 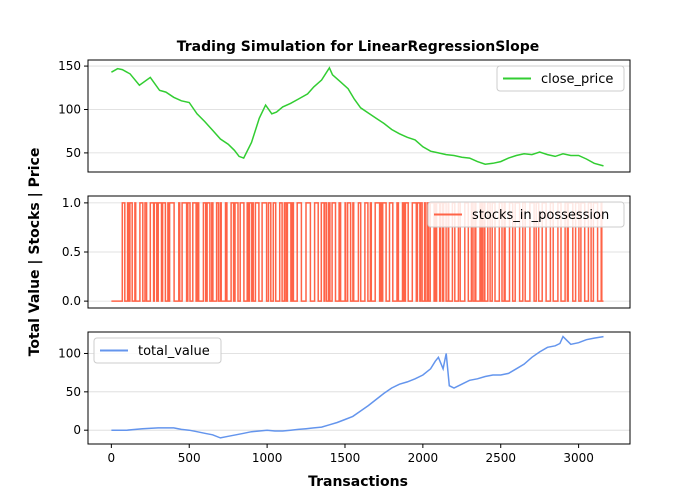 What do you see at coordinates (189, 458) in the screenshot?
I see `x-tick-label: 500` at bounding box center [189, 458].